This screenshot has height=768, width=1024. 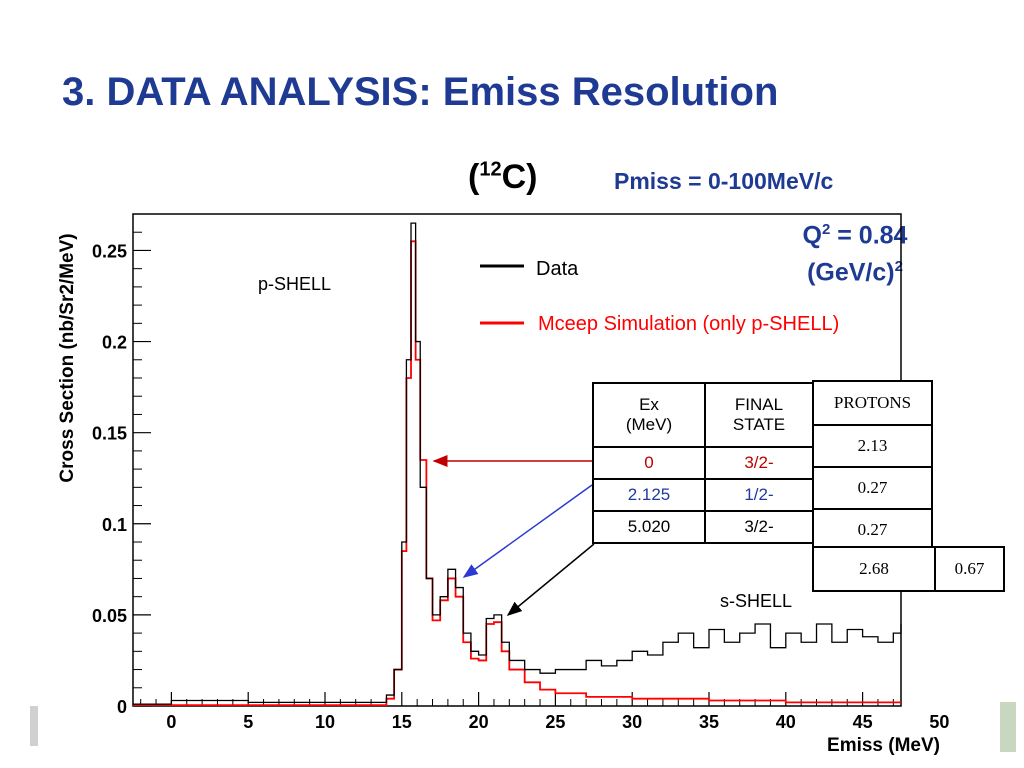 I want to click on y-tick-label: 0.05, so click(x=109, y=616).